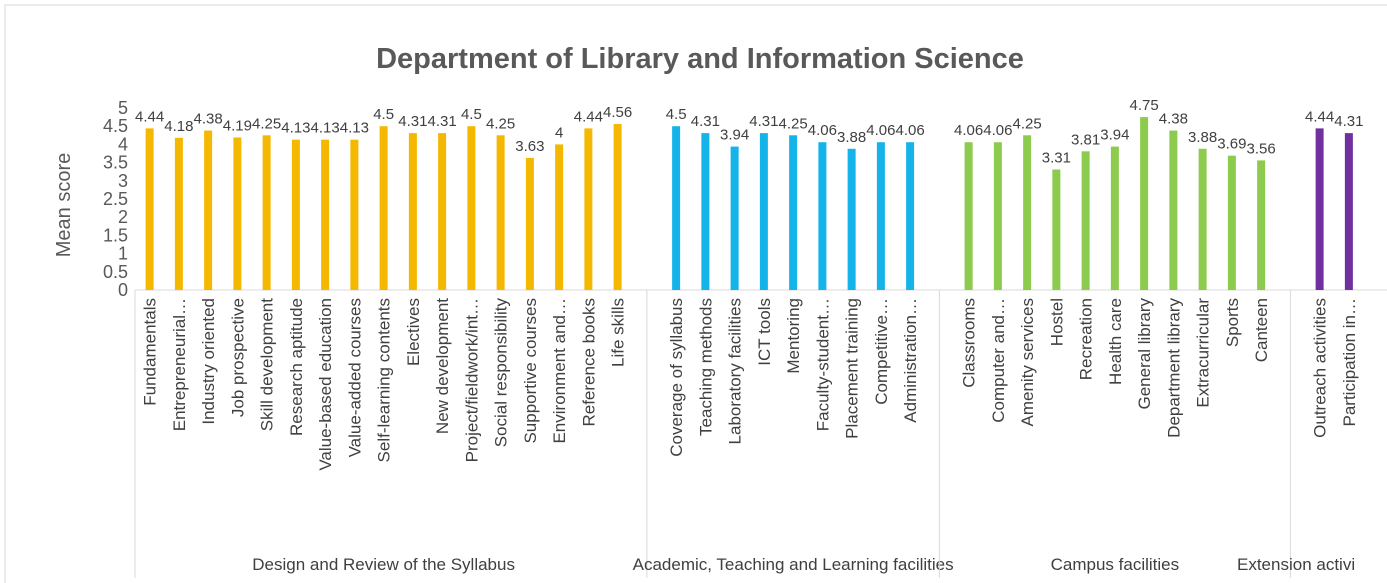 Image resolution: width=1387 pixels, height=583 pixels. Describe the element at coordinates (295, 128) in the screenshot. I see `data-label: 4.13` at that location.